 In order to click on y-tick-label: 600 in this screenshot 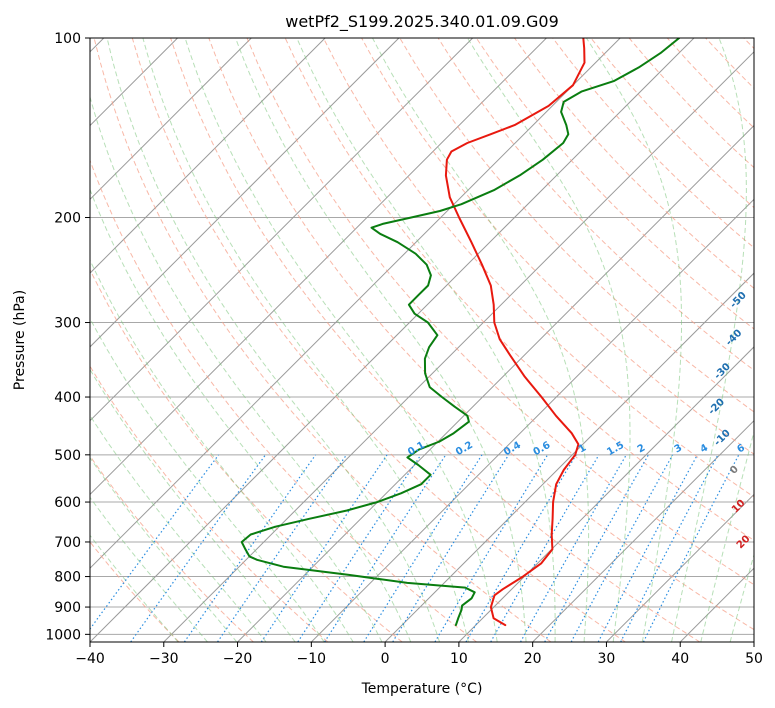, I will do `click(67, 503)`.